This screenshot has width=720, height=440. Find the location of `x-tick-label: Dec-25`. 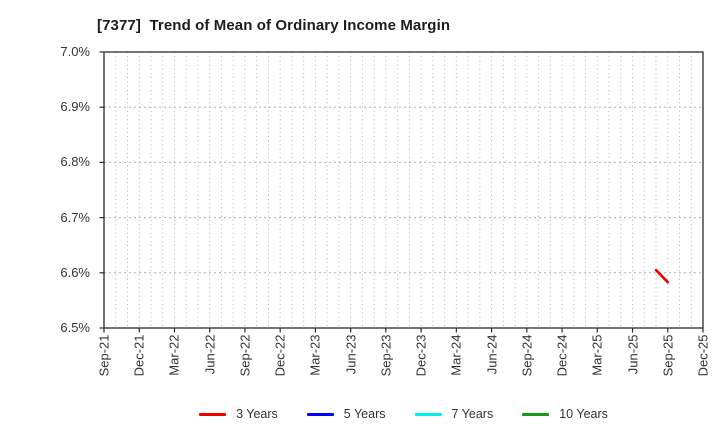

x-tick-label: Dec-25 is located at coordinates (703, 355).